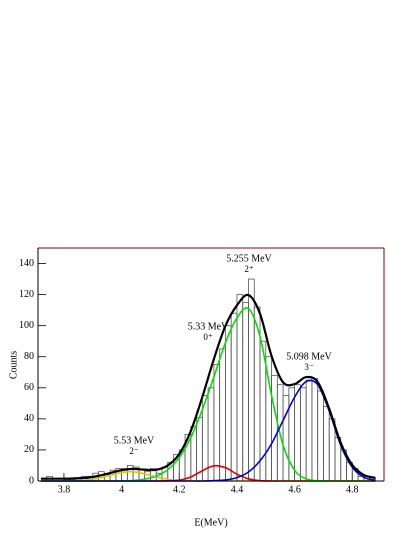 The width and height of the screenshot is (415, 537). I want to click on annotation-spin: 0⁺, so click(208, 337).